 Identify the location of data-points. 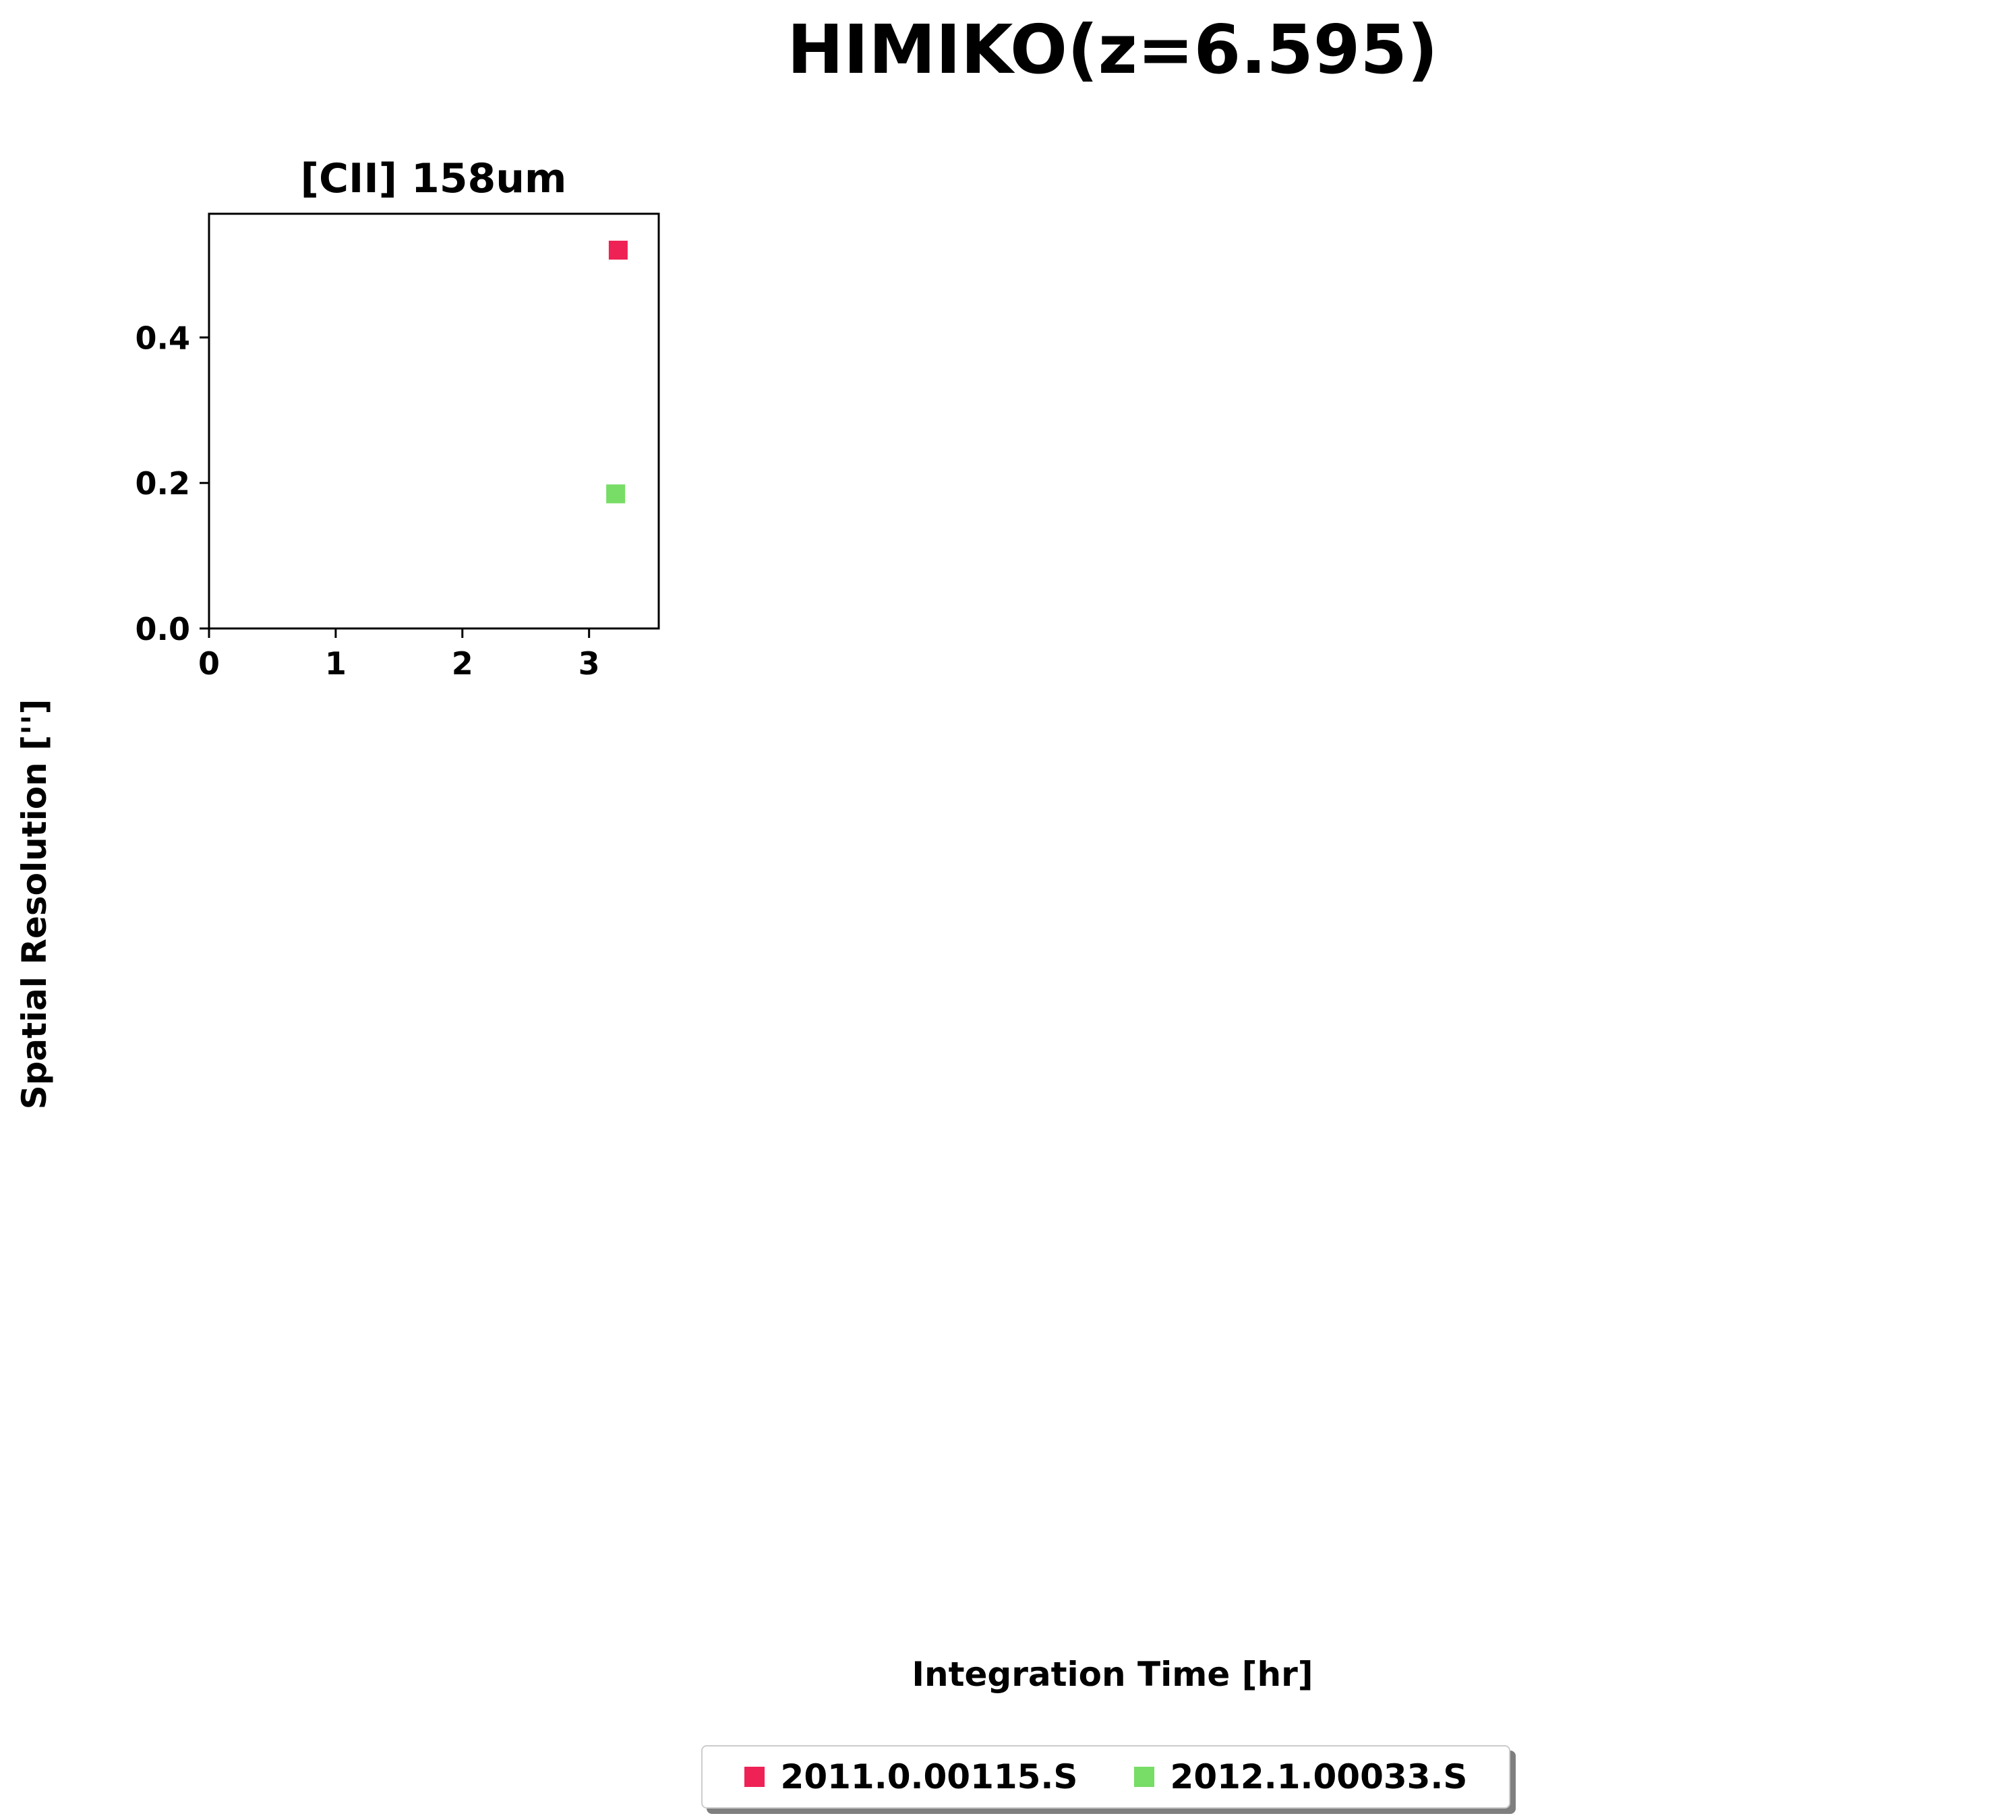
(617, 372).